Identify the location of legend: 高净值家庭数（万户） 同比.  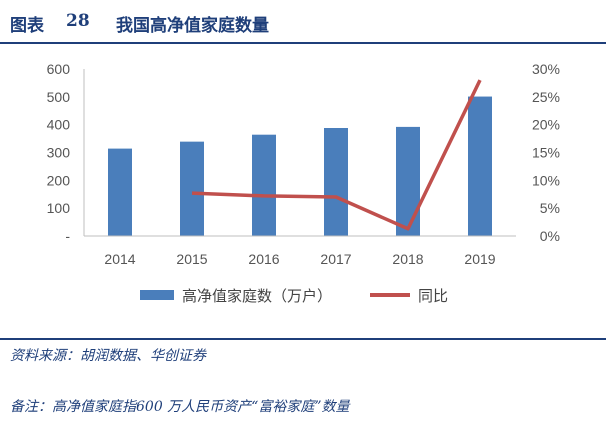
(294, 296).